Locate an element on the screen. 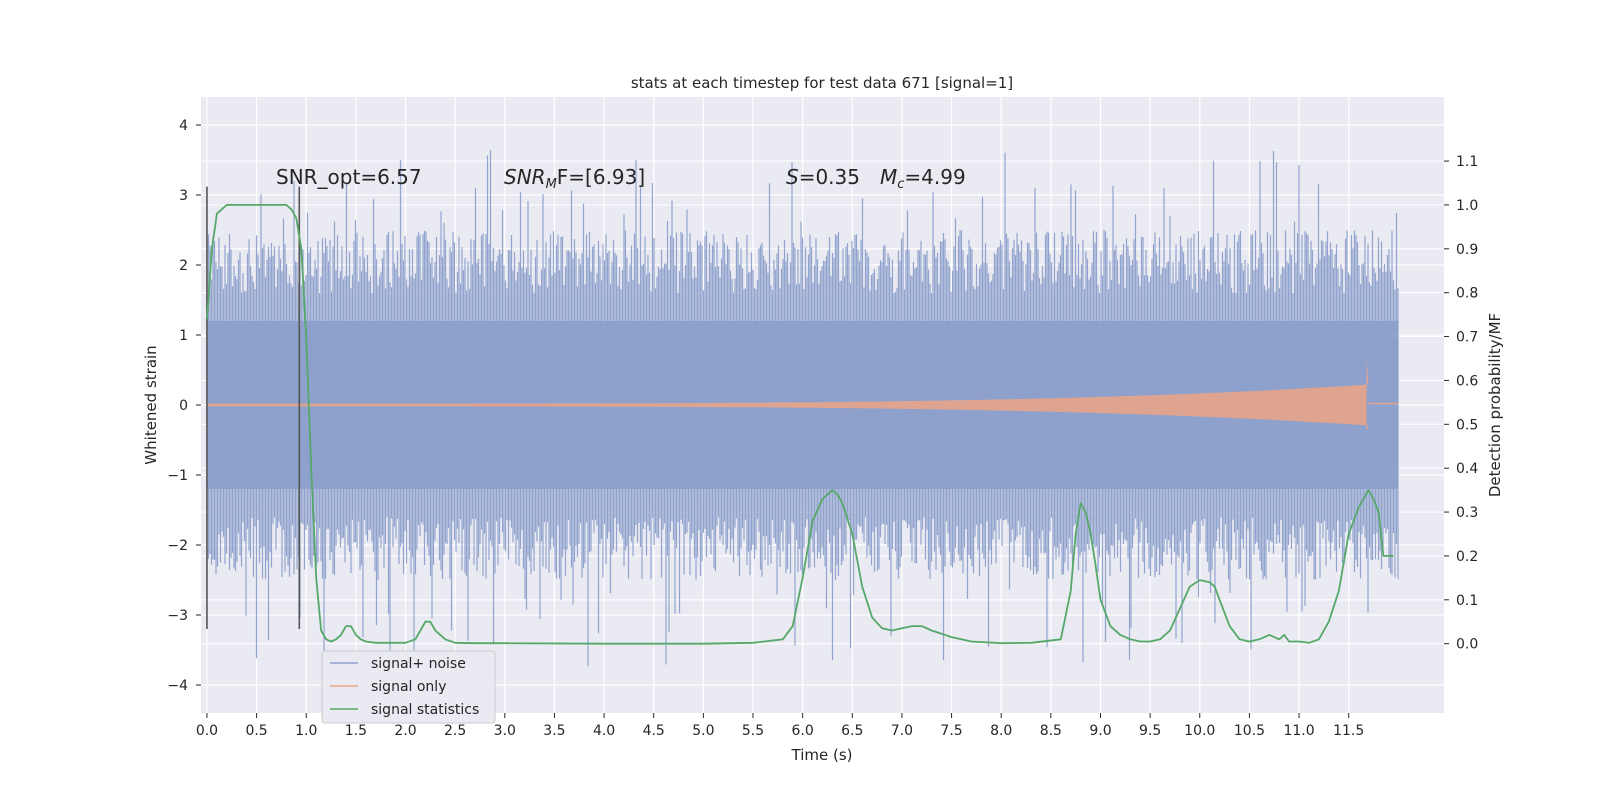 The height and width of the screenshot is (800, 1600). legend-label-signal-only: signal only is located at coordinates (408, 687).